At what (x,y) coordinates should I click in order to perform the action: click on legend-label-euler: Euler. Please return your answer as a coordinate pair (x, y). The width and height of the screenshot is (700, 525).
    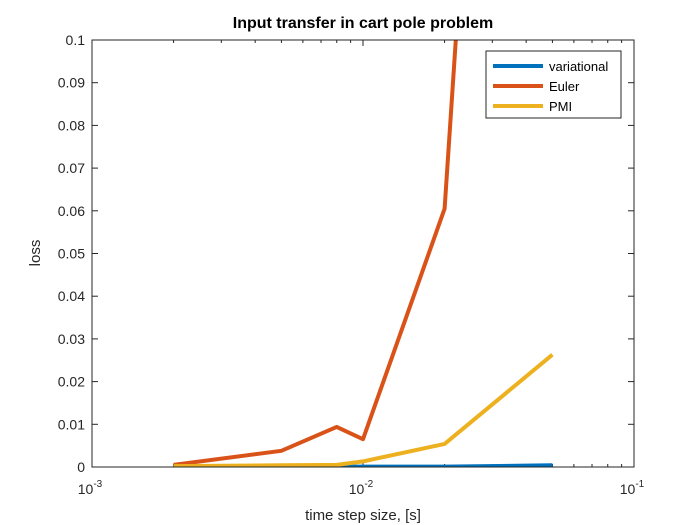
    Looking at the image, I should click on (564, 86).